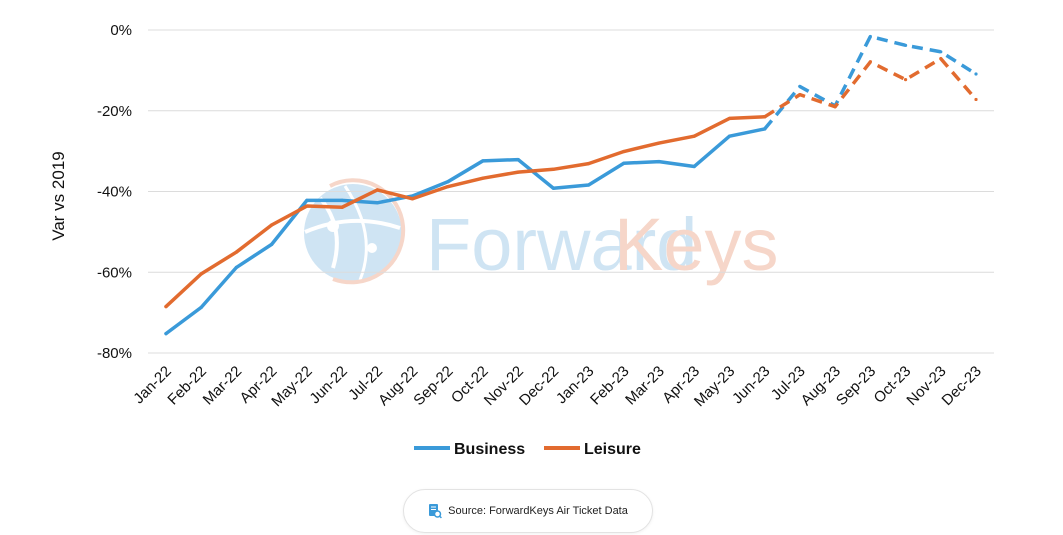 Image resolution: width=1063 pixels, height=535 pixels. Describe the element at coordinates (328, 385) in the screenshot. I see `x-tick-label: Jun-22` at that location.